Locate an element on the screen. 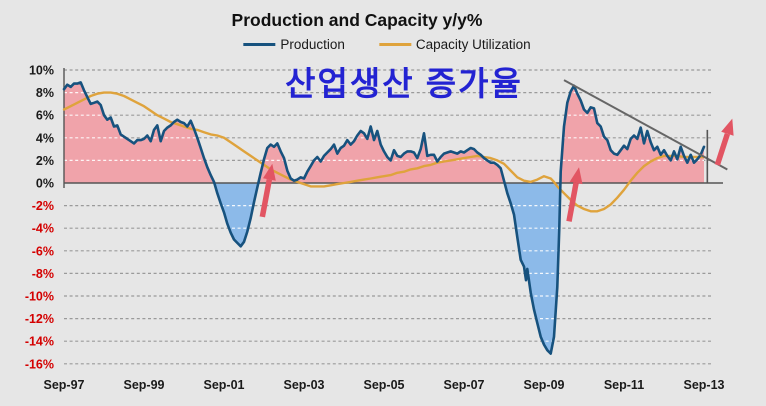 This screenshot has width=766, height=406. legend-label-capacity: Capacity Utilization is located at coordinates (473, 44).